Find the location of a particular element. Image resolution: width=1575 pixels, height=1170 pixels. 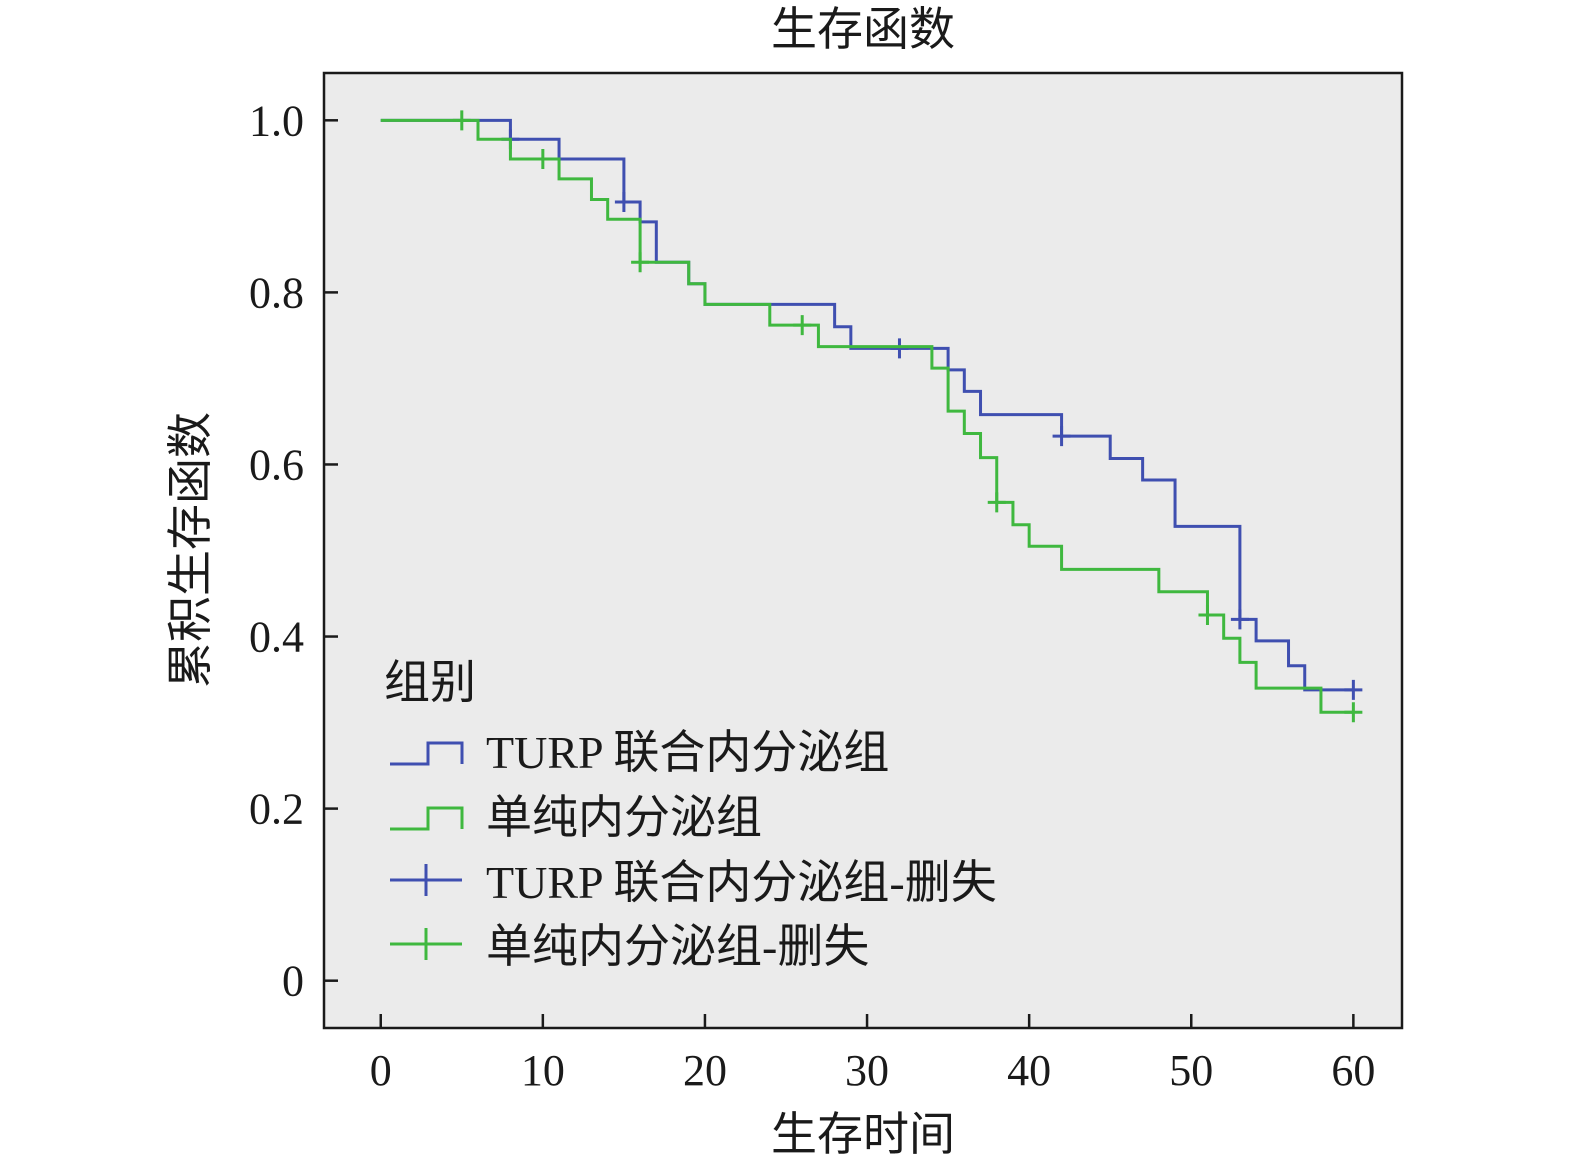

x-tick-label-4: 40 is located at coordinates (1029, 1070).